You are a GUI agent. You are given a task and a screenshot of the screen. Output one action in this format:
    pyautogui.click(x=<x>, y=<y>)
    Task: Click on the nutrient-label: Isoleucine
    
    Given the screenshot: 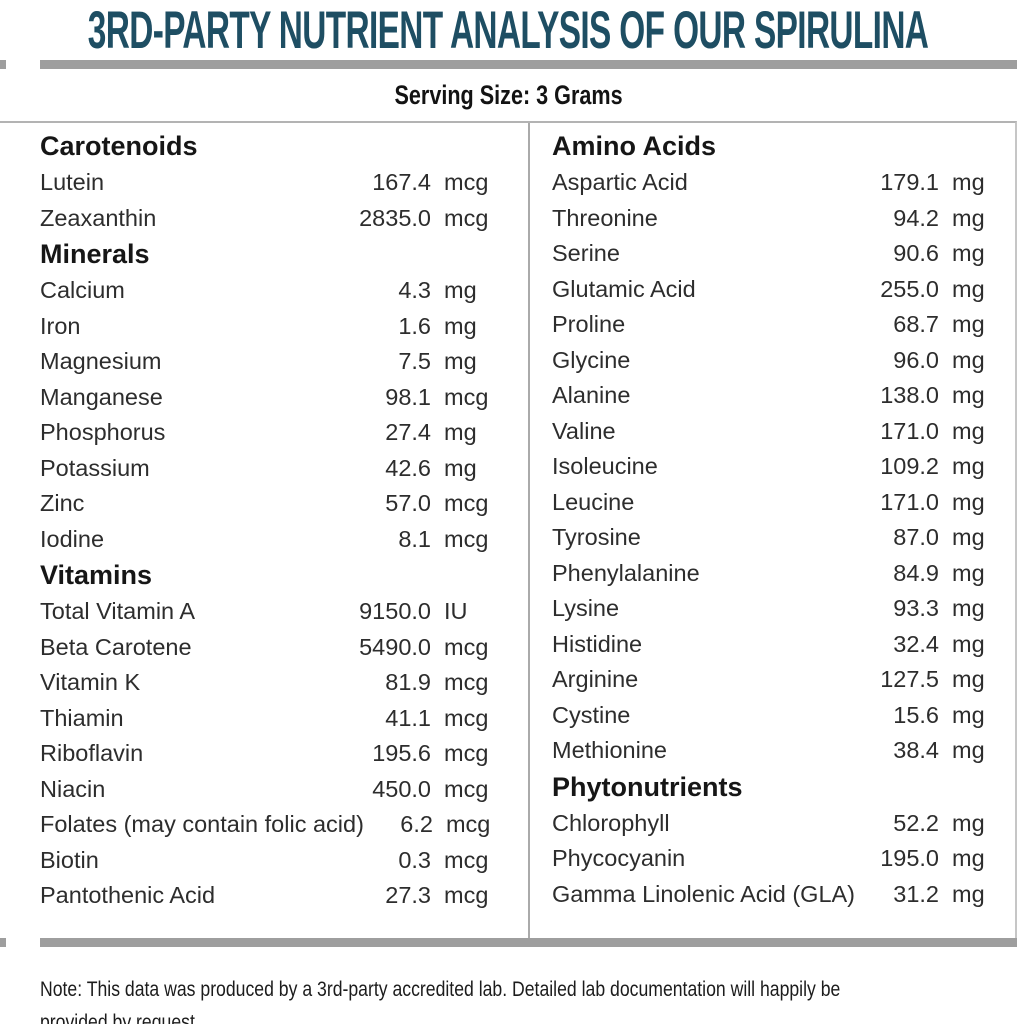 What is the action you would take?
    pyautogui.click(x=605, y=466)
    